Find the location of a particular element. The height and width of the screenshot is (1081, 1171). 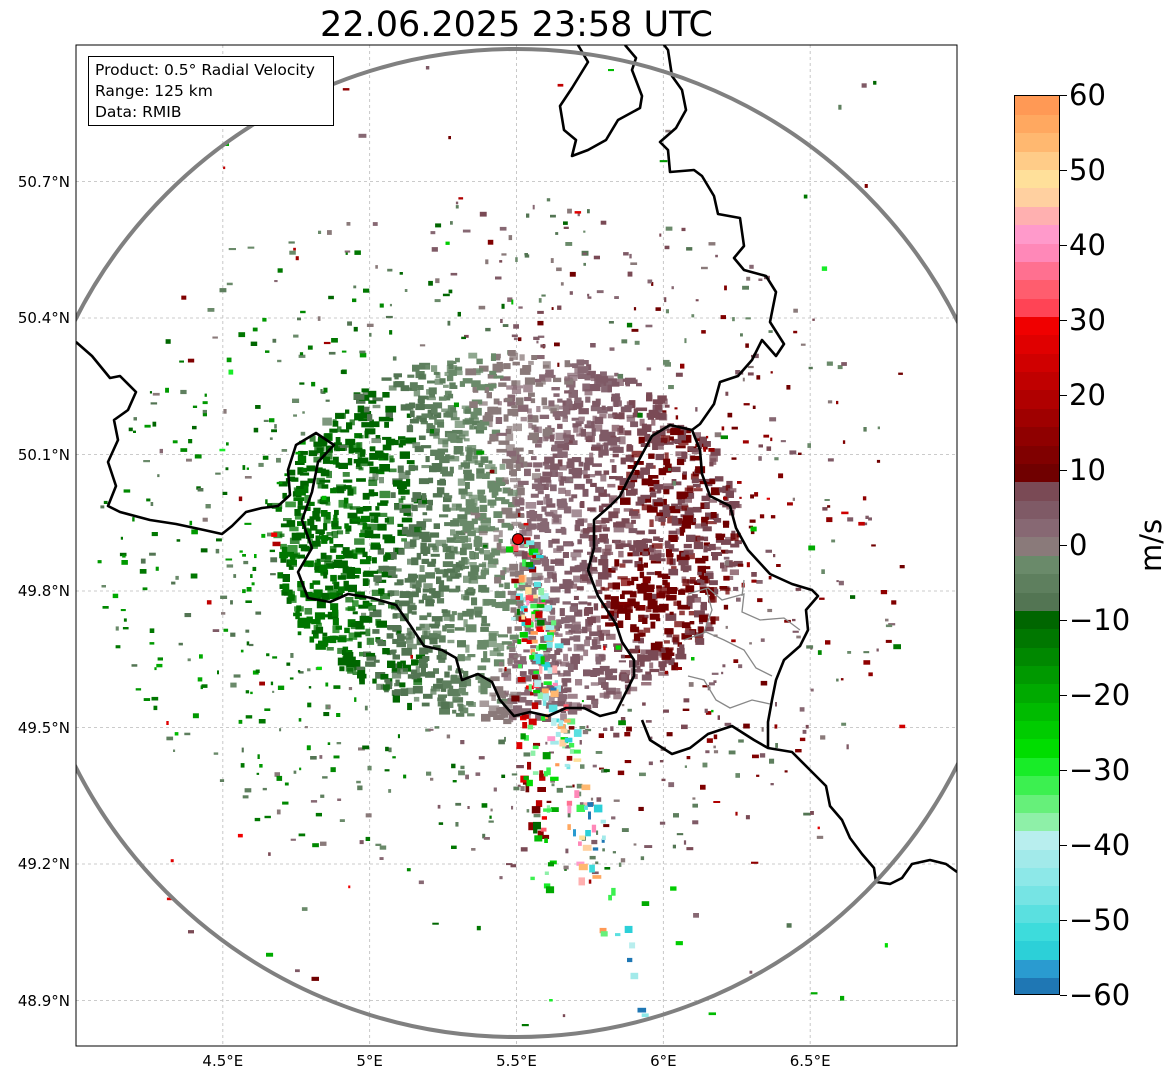

border-france-germany is located at coordinates (798, 802).